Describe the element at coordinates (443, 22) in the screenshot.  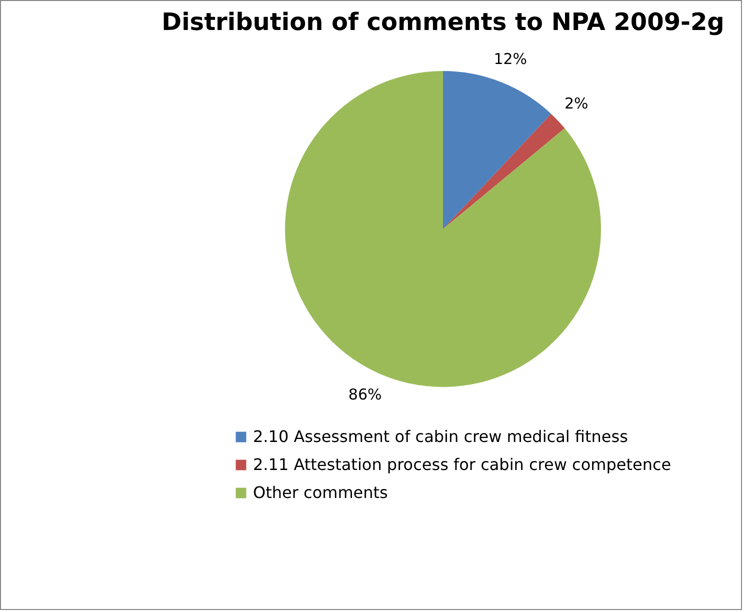
I see `chart-title: Distribution of comments to NPA 2009-2g` at that location.